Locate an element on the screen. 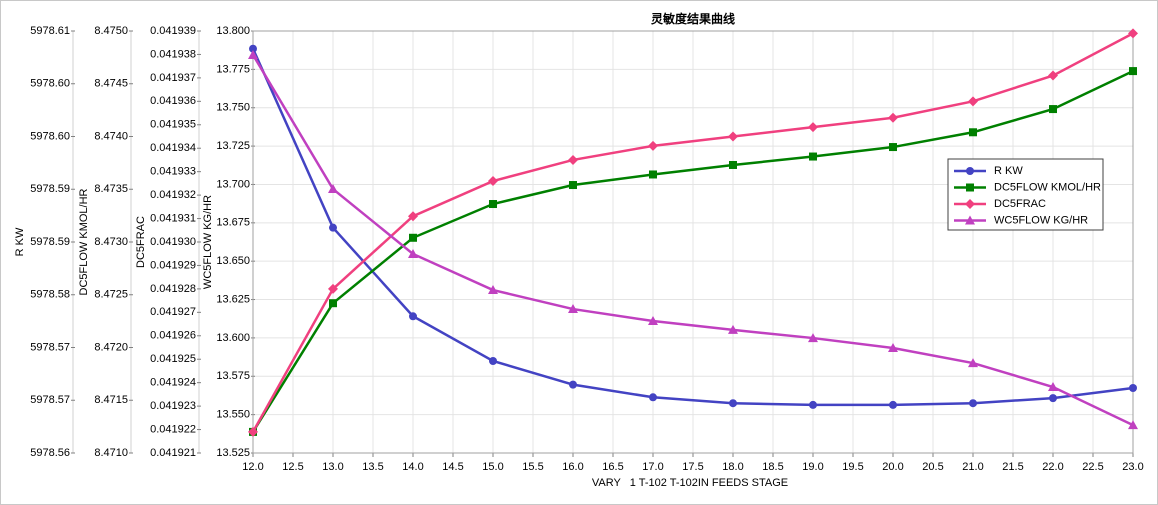 Image resolution: width=1158 pixels, height=505 pixels. y-tick-label: 0.041921 is located at coordinates (173, 453).